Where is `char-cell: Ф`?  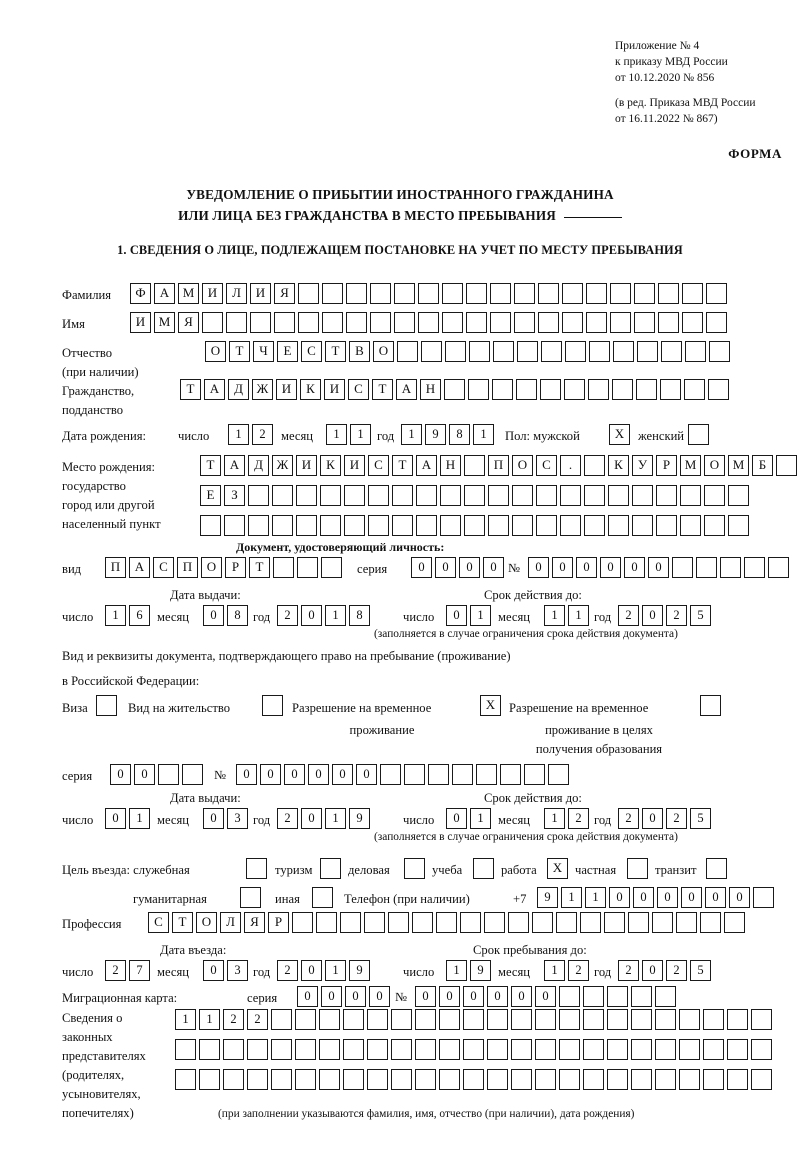
char-cell: Ф is located at coordinates (140, 293).